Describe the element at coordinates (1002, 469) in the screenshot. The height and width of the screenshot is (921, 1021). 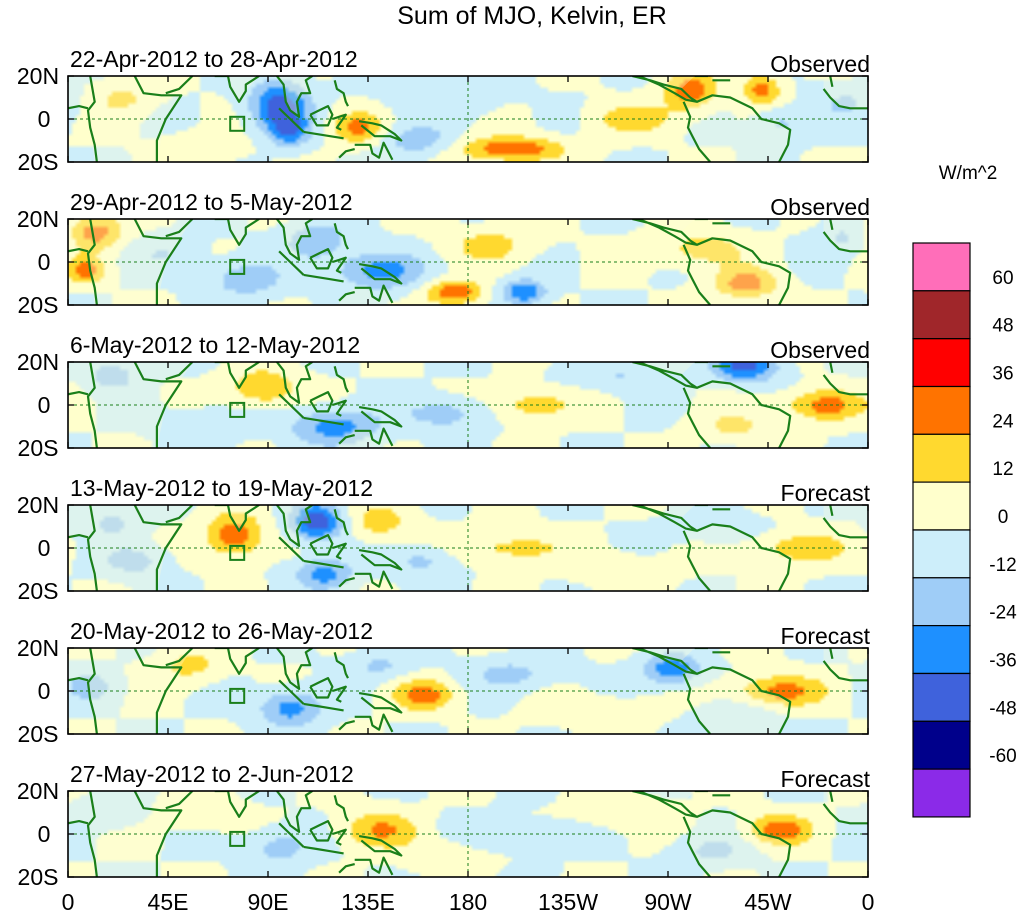
I see `colorbar-tick-label: 12` at that location.